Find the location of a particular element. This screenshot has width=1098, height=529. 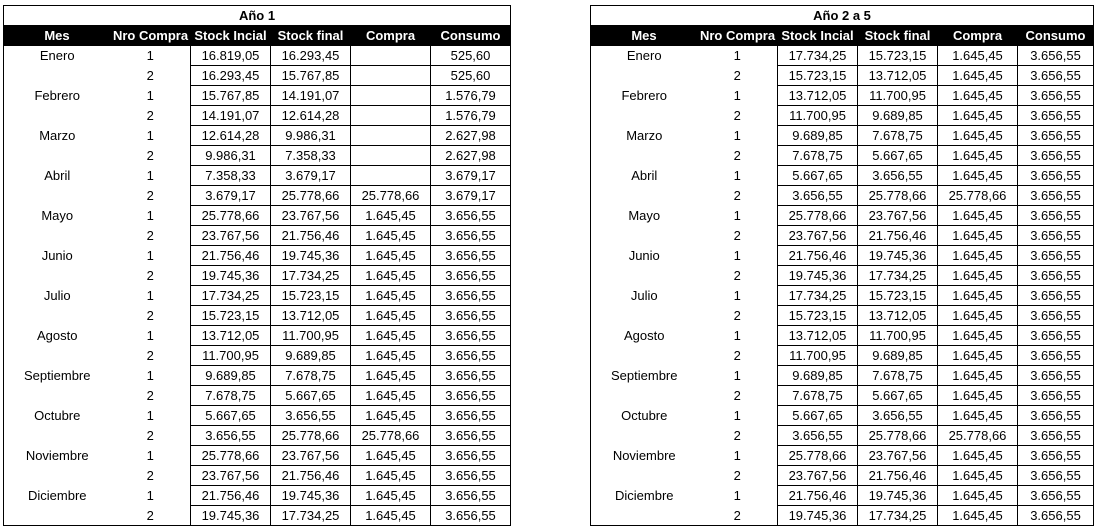

data-row: 2 16.293,45 15.767,85 525,60 is located at coordinates (257, 75).